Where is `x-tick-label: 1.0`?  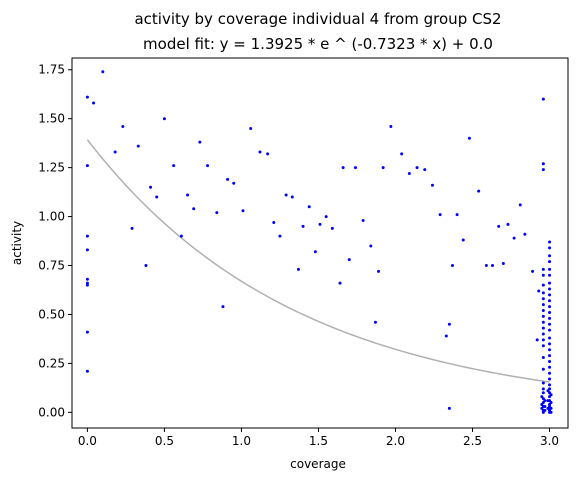 x-tick-label: 1.0 is located at coordinates (241, 441).